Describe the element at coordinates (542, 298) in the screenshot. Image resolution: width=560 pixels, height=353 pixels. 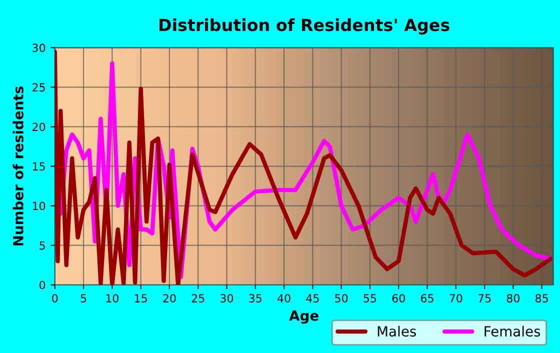
I see `x-tick-label: 85` at that location.